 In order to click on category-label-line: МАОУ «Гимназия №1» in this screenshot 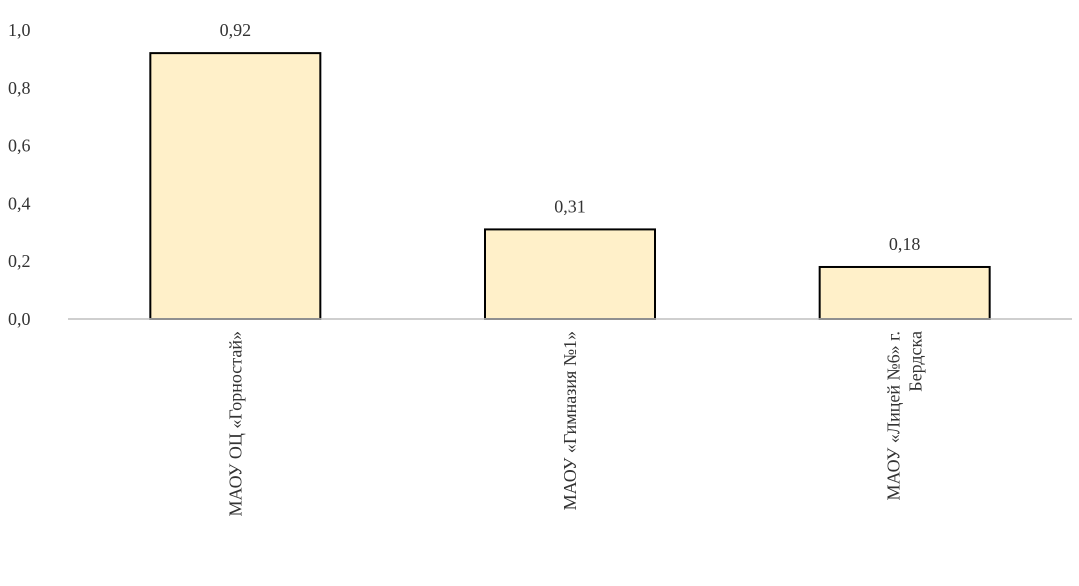, I will do `click(570, 420)`.